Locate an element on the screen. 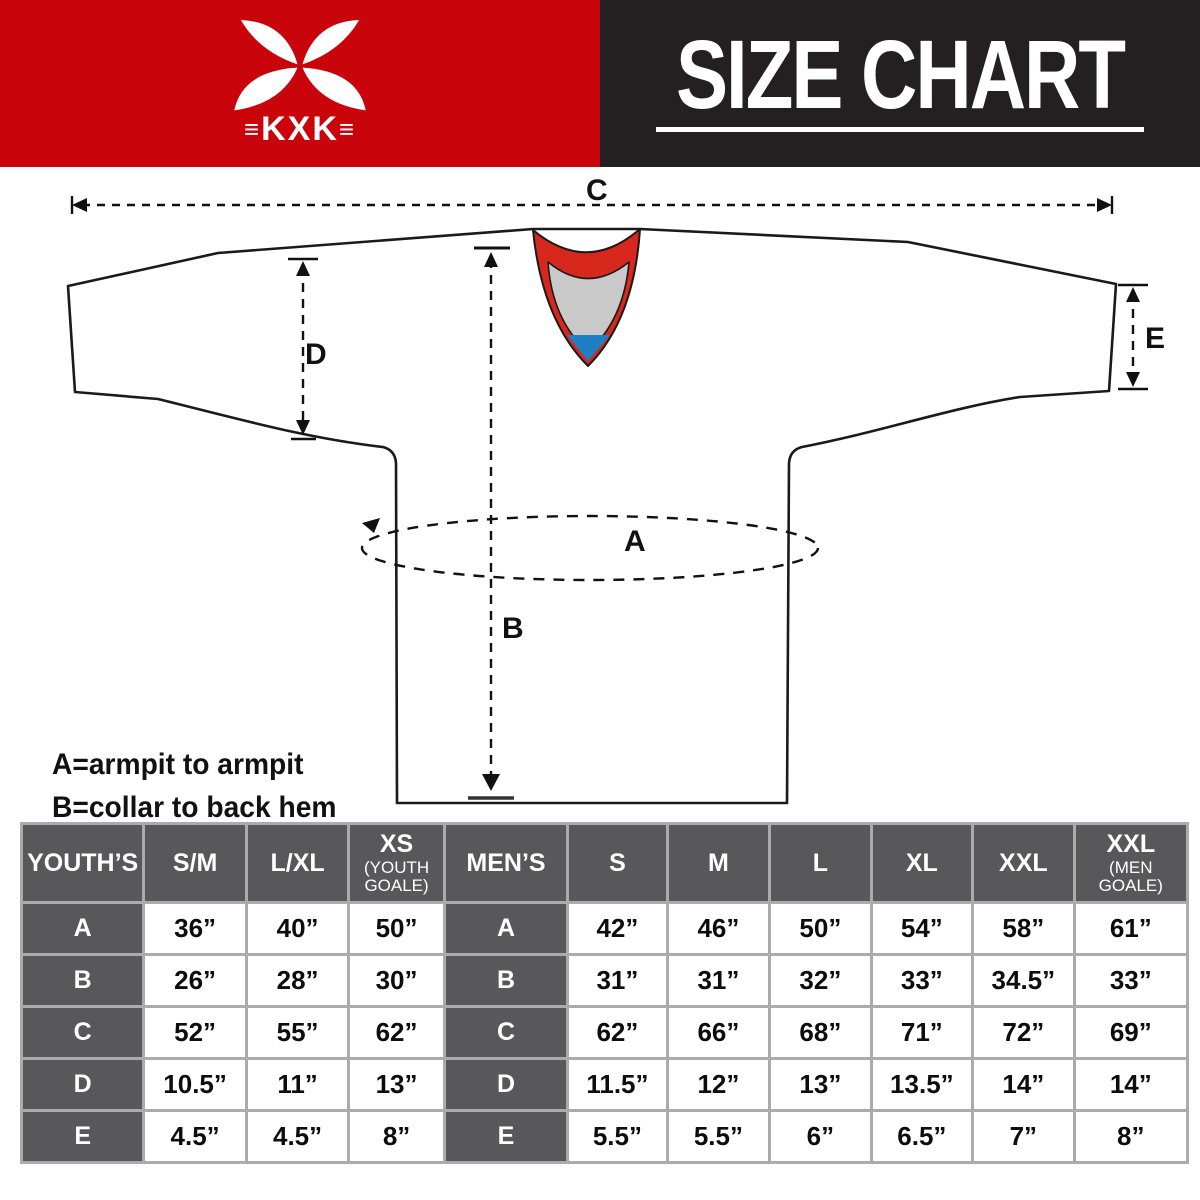 This screenshot has width=1200, height=1200. size-cell: 11” is located at coordinates (297, 1084).